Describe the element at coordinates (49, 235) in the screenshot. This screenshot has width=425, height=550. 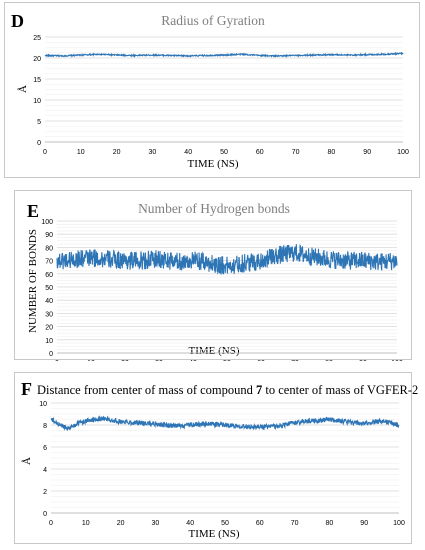
I see `y-tick-label: 90` at that location.